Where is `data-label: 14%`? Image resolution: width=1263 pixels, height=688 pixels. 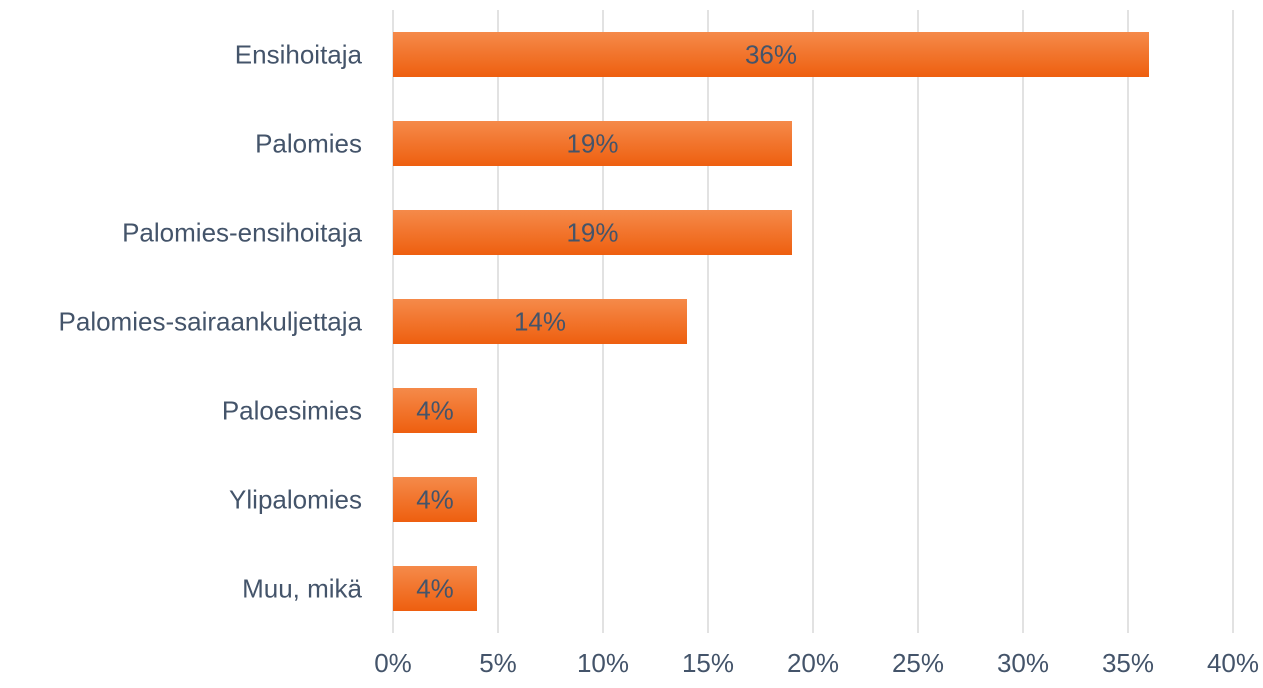 data-label: 14% is located at coordinates (540, 322).